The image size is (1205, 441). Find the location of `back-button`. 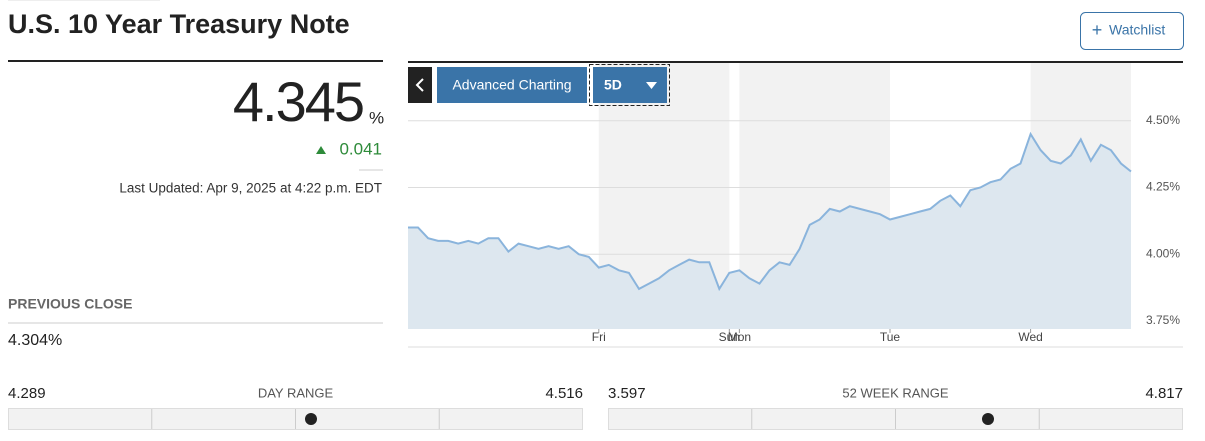

back-button is located at coordinates (420, 85).